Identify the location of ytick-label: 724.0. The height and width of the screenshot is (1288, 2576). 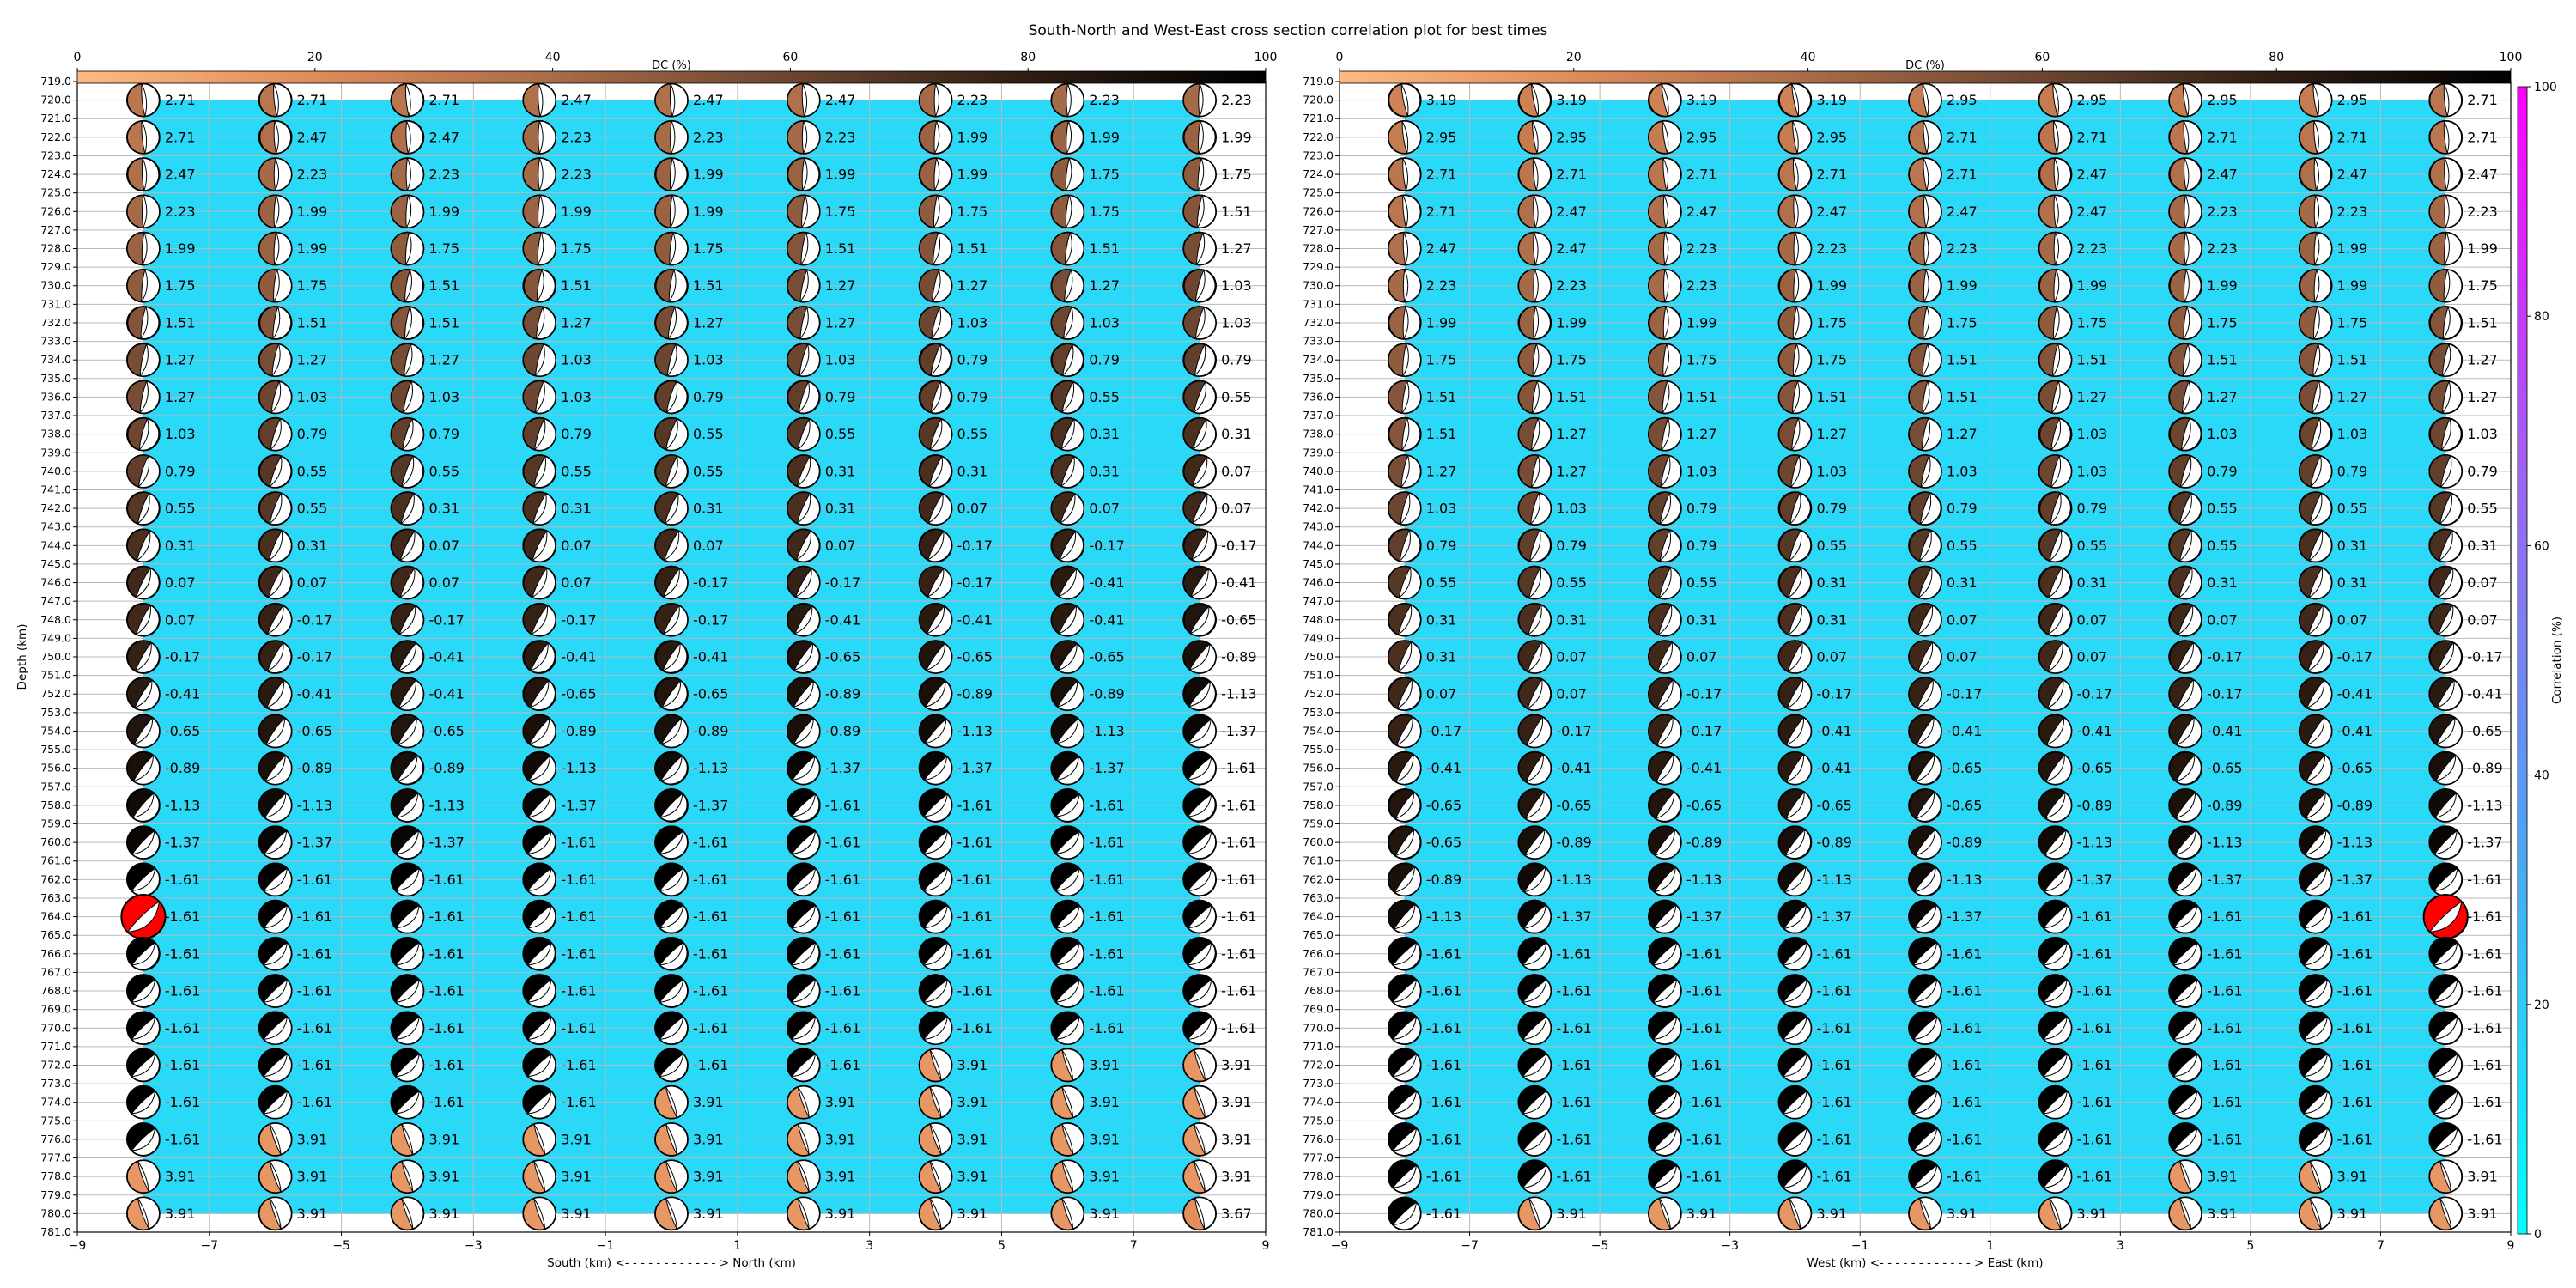
(56, 174).